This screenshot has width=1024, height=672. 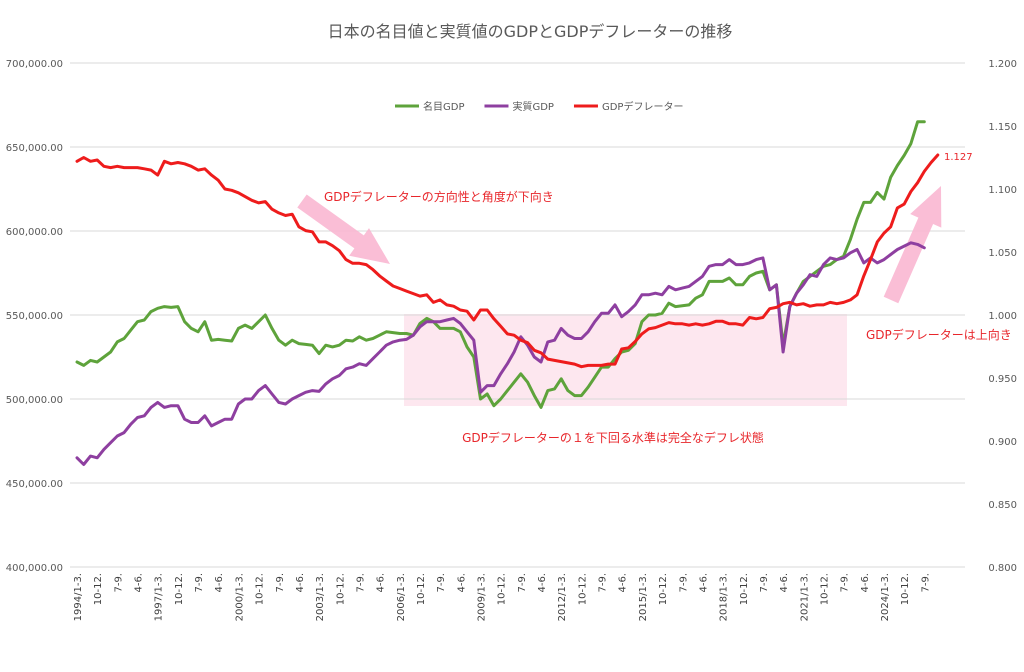 I want to click on x-tick-label: 2018/1-3., so click(x=724, y=597).